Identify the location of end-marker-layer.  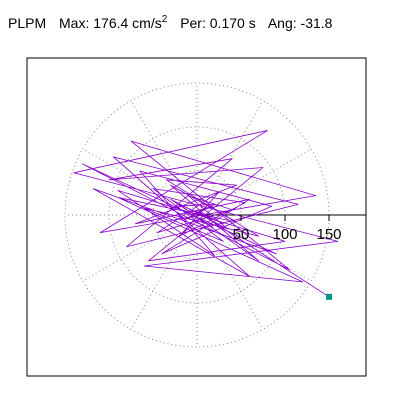
(329, 296).